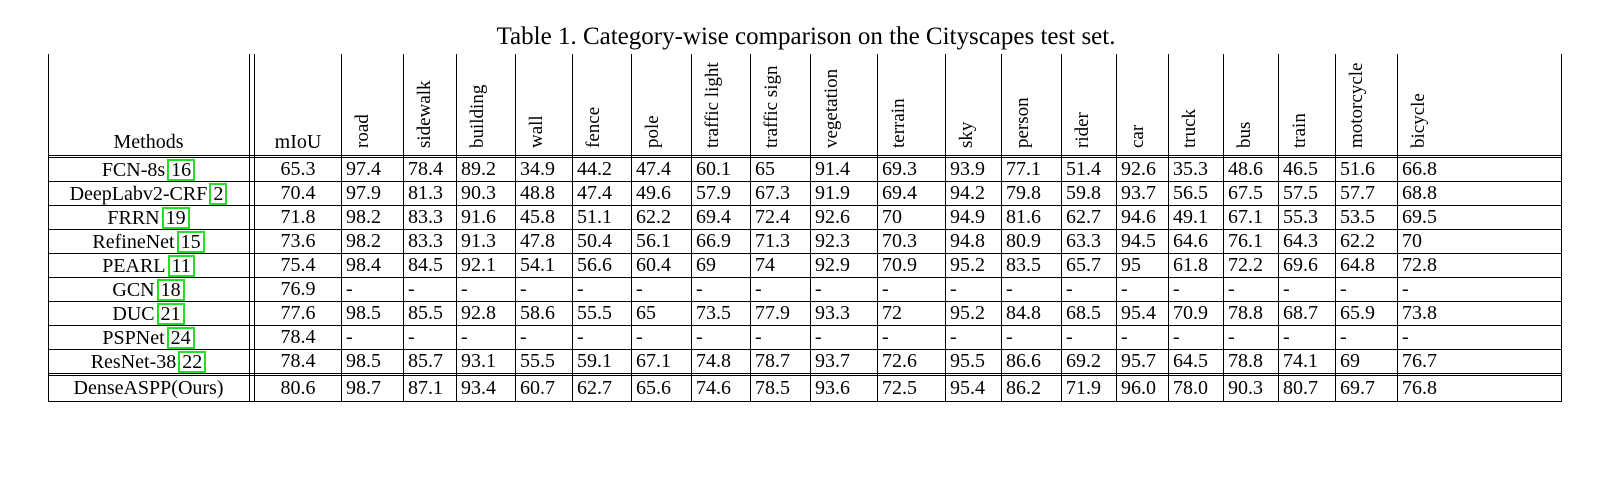 The image size is (1612, 478). Describe the element at coordinates (148, 170) in the screenshot. I see `method-name: FCN-8s 16` at that location.